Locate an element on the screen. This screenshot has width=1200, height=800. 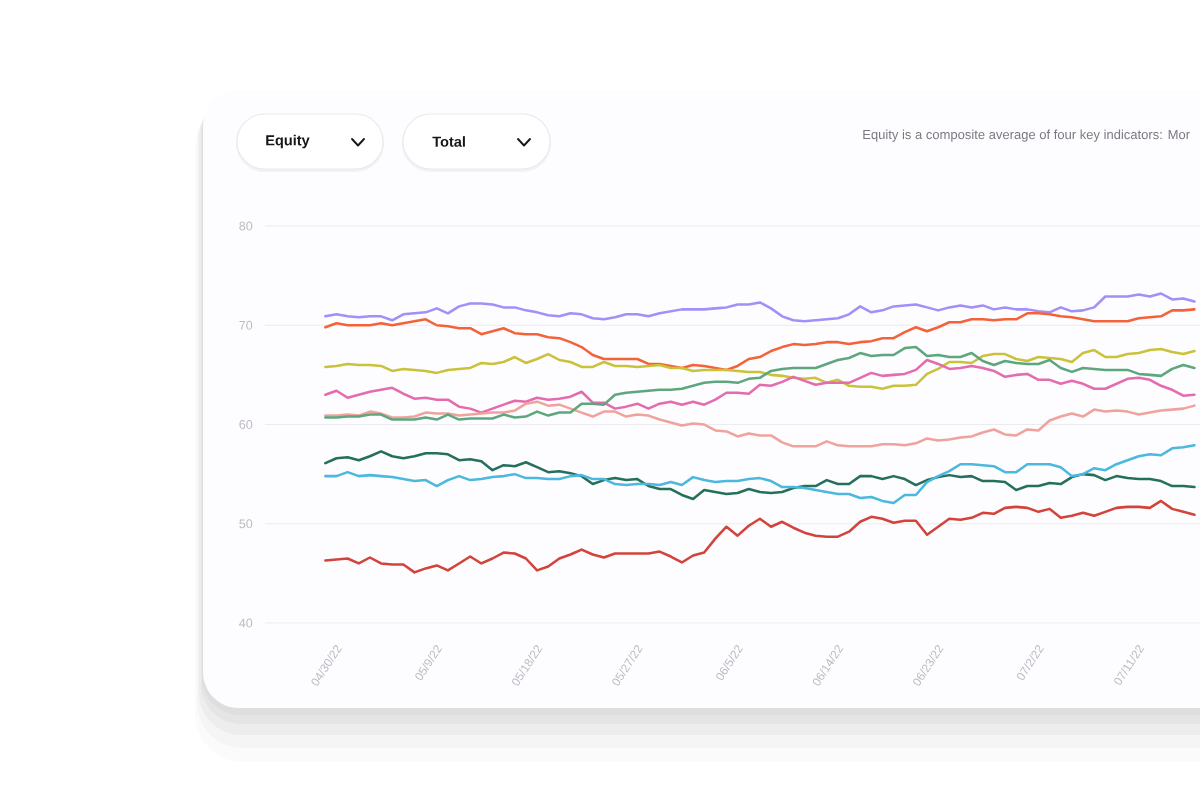
text: Equity is a composite average of four key indicators: Mor is located at coordinates (1026, 135).